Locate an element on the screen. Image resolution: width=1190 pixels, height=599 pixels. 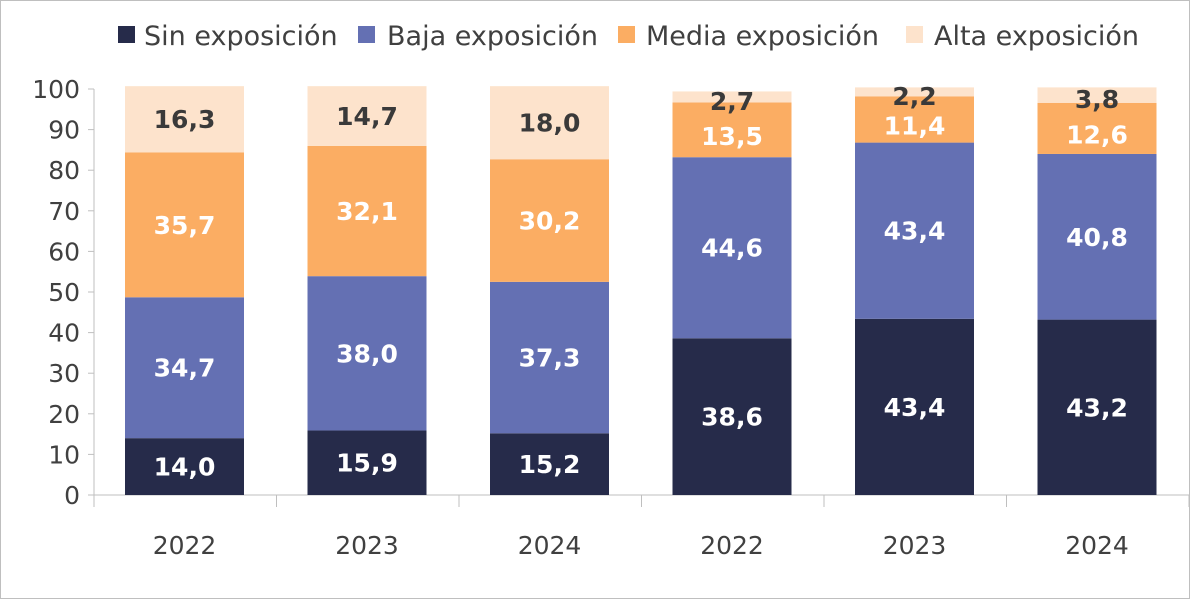
data-label-alta-exposicion: 3,8 is located at coordinates (1097, 99).